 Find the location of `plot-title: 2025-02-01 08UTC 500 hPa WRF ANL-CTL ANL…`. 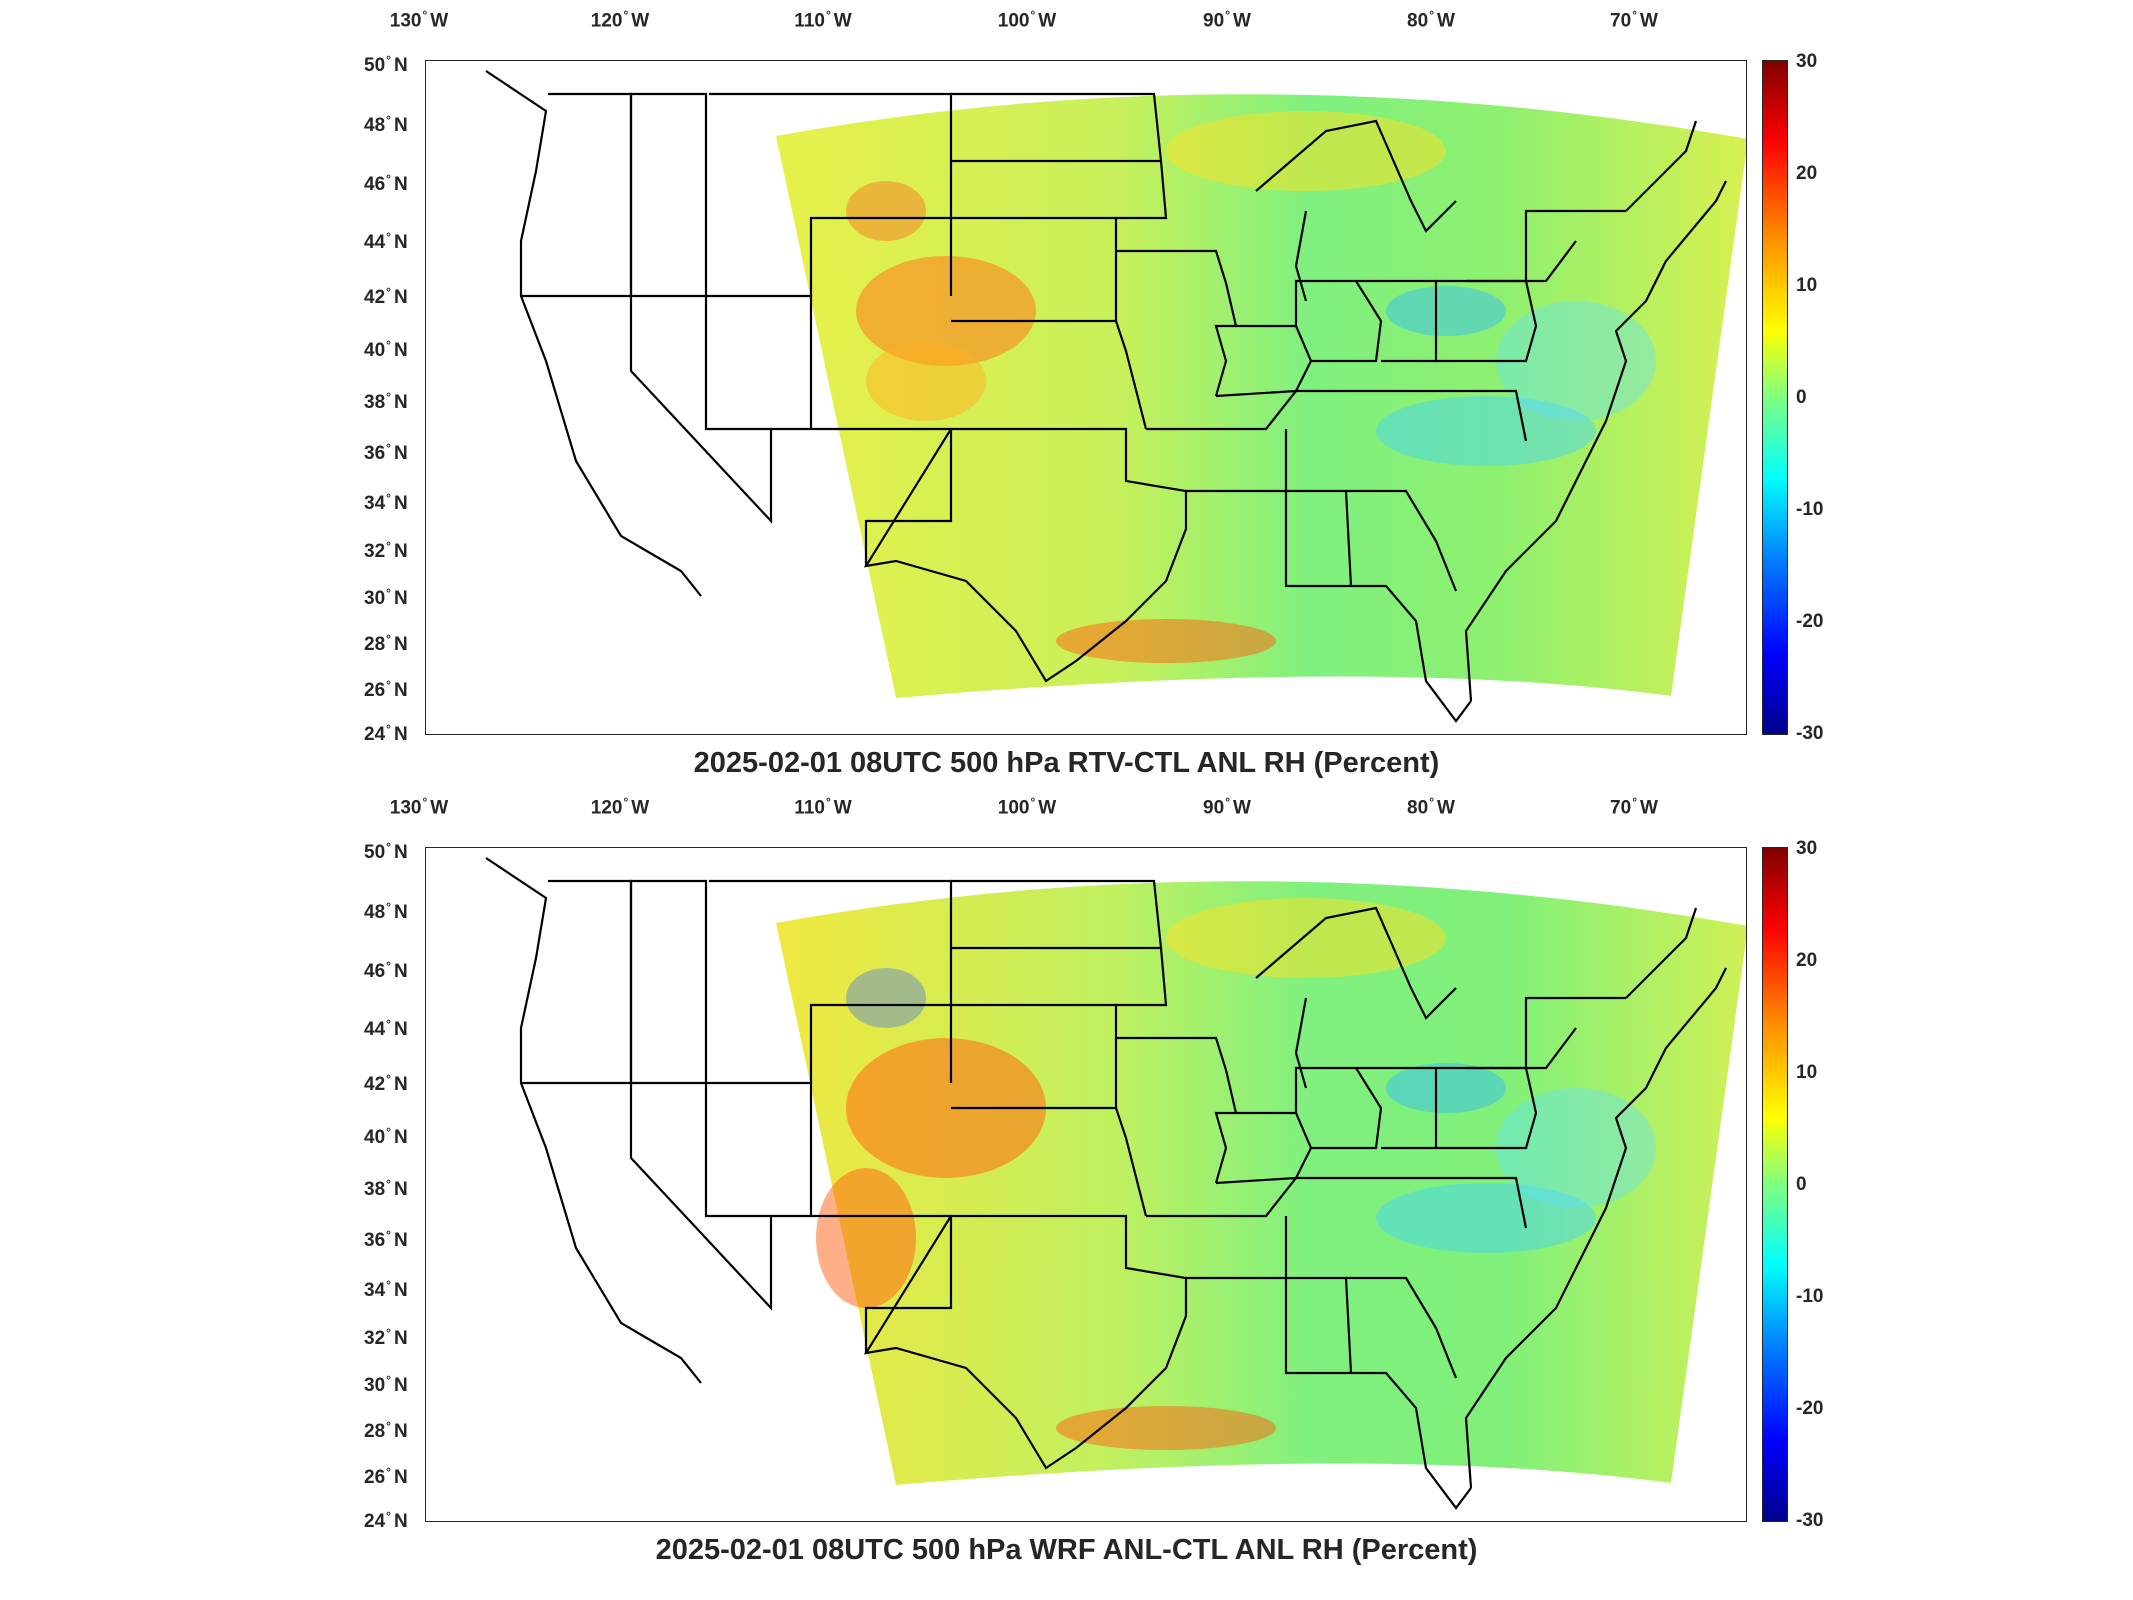

plot-title: 2025-02-01 08UTC 500 hPa WRF ANL-CTL ANL… is located at coordinates (1066, 1550).